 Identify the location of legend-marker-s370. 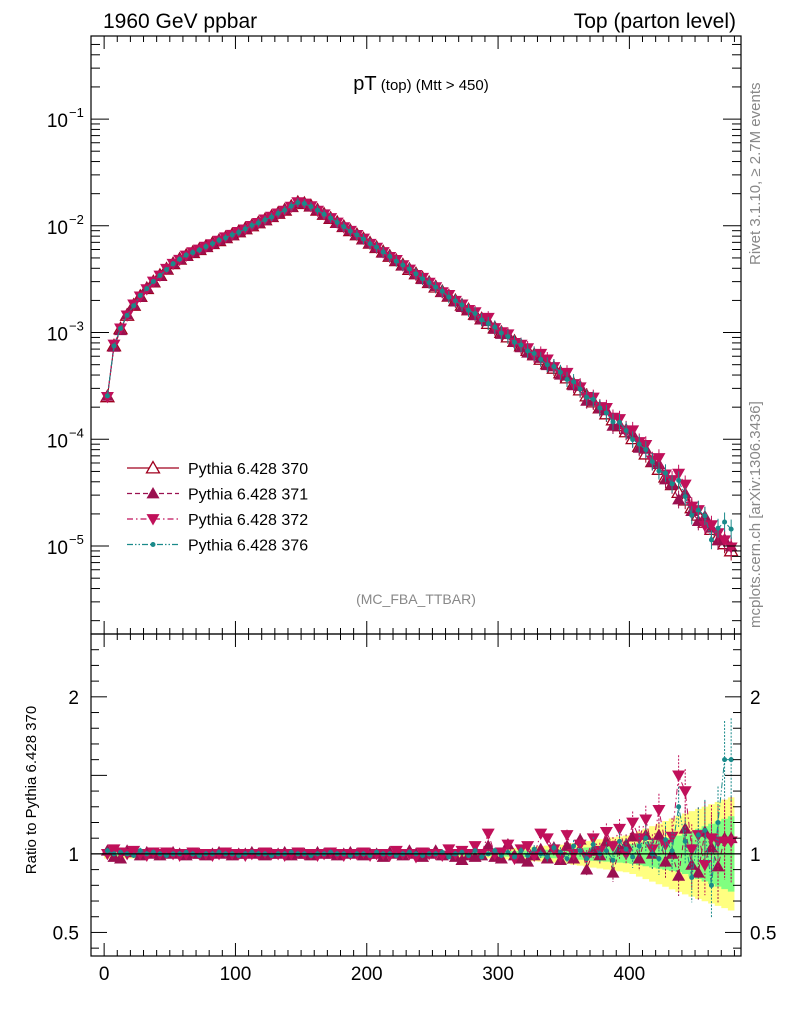
(153, 467).